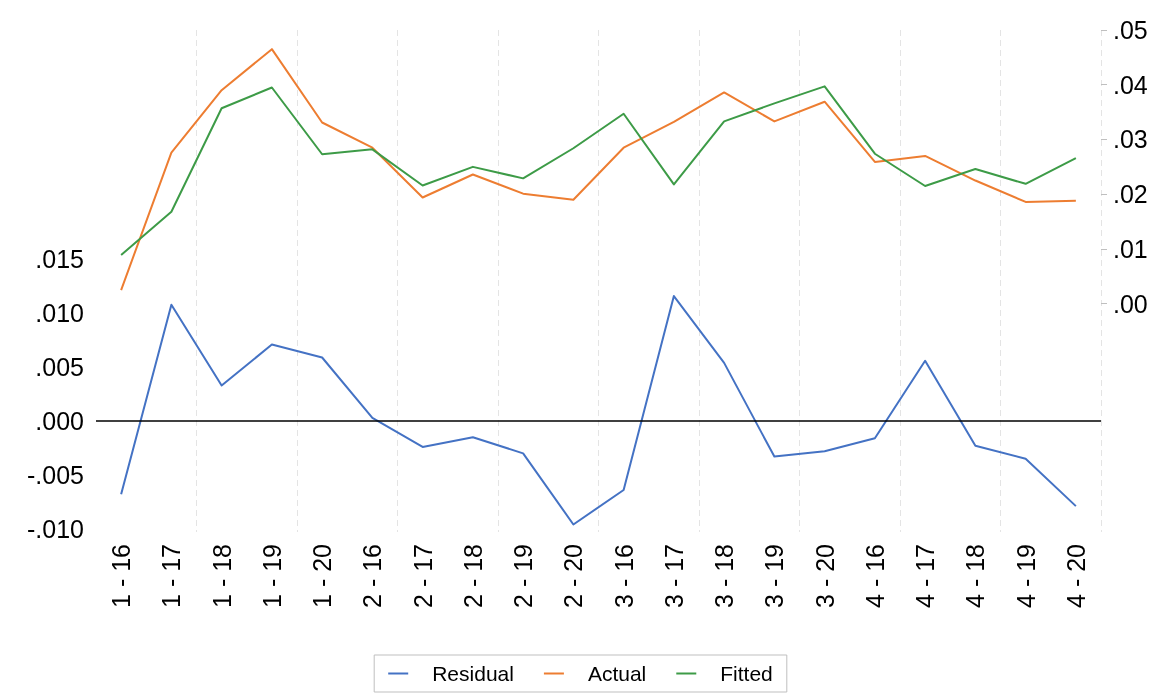  What do you see at coordinates (59, 259) in the screenshot?
I see `y-tick-label: .015` at bounding box center [59, 259].